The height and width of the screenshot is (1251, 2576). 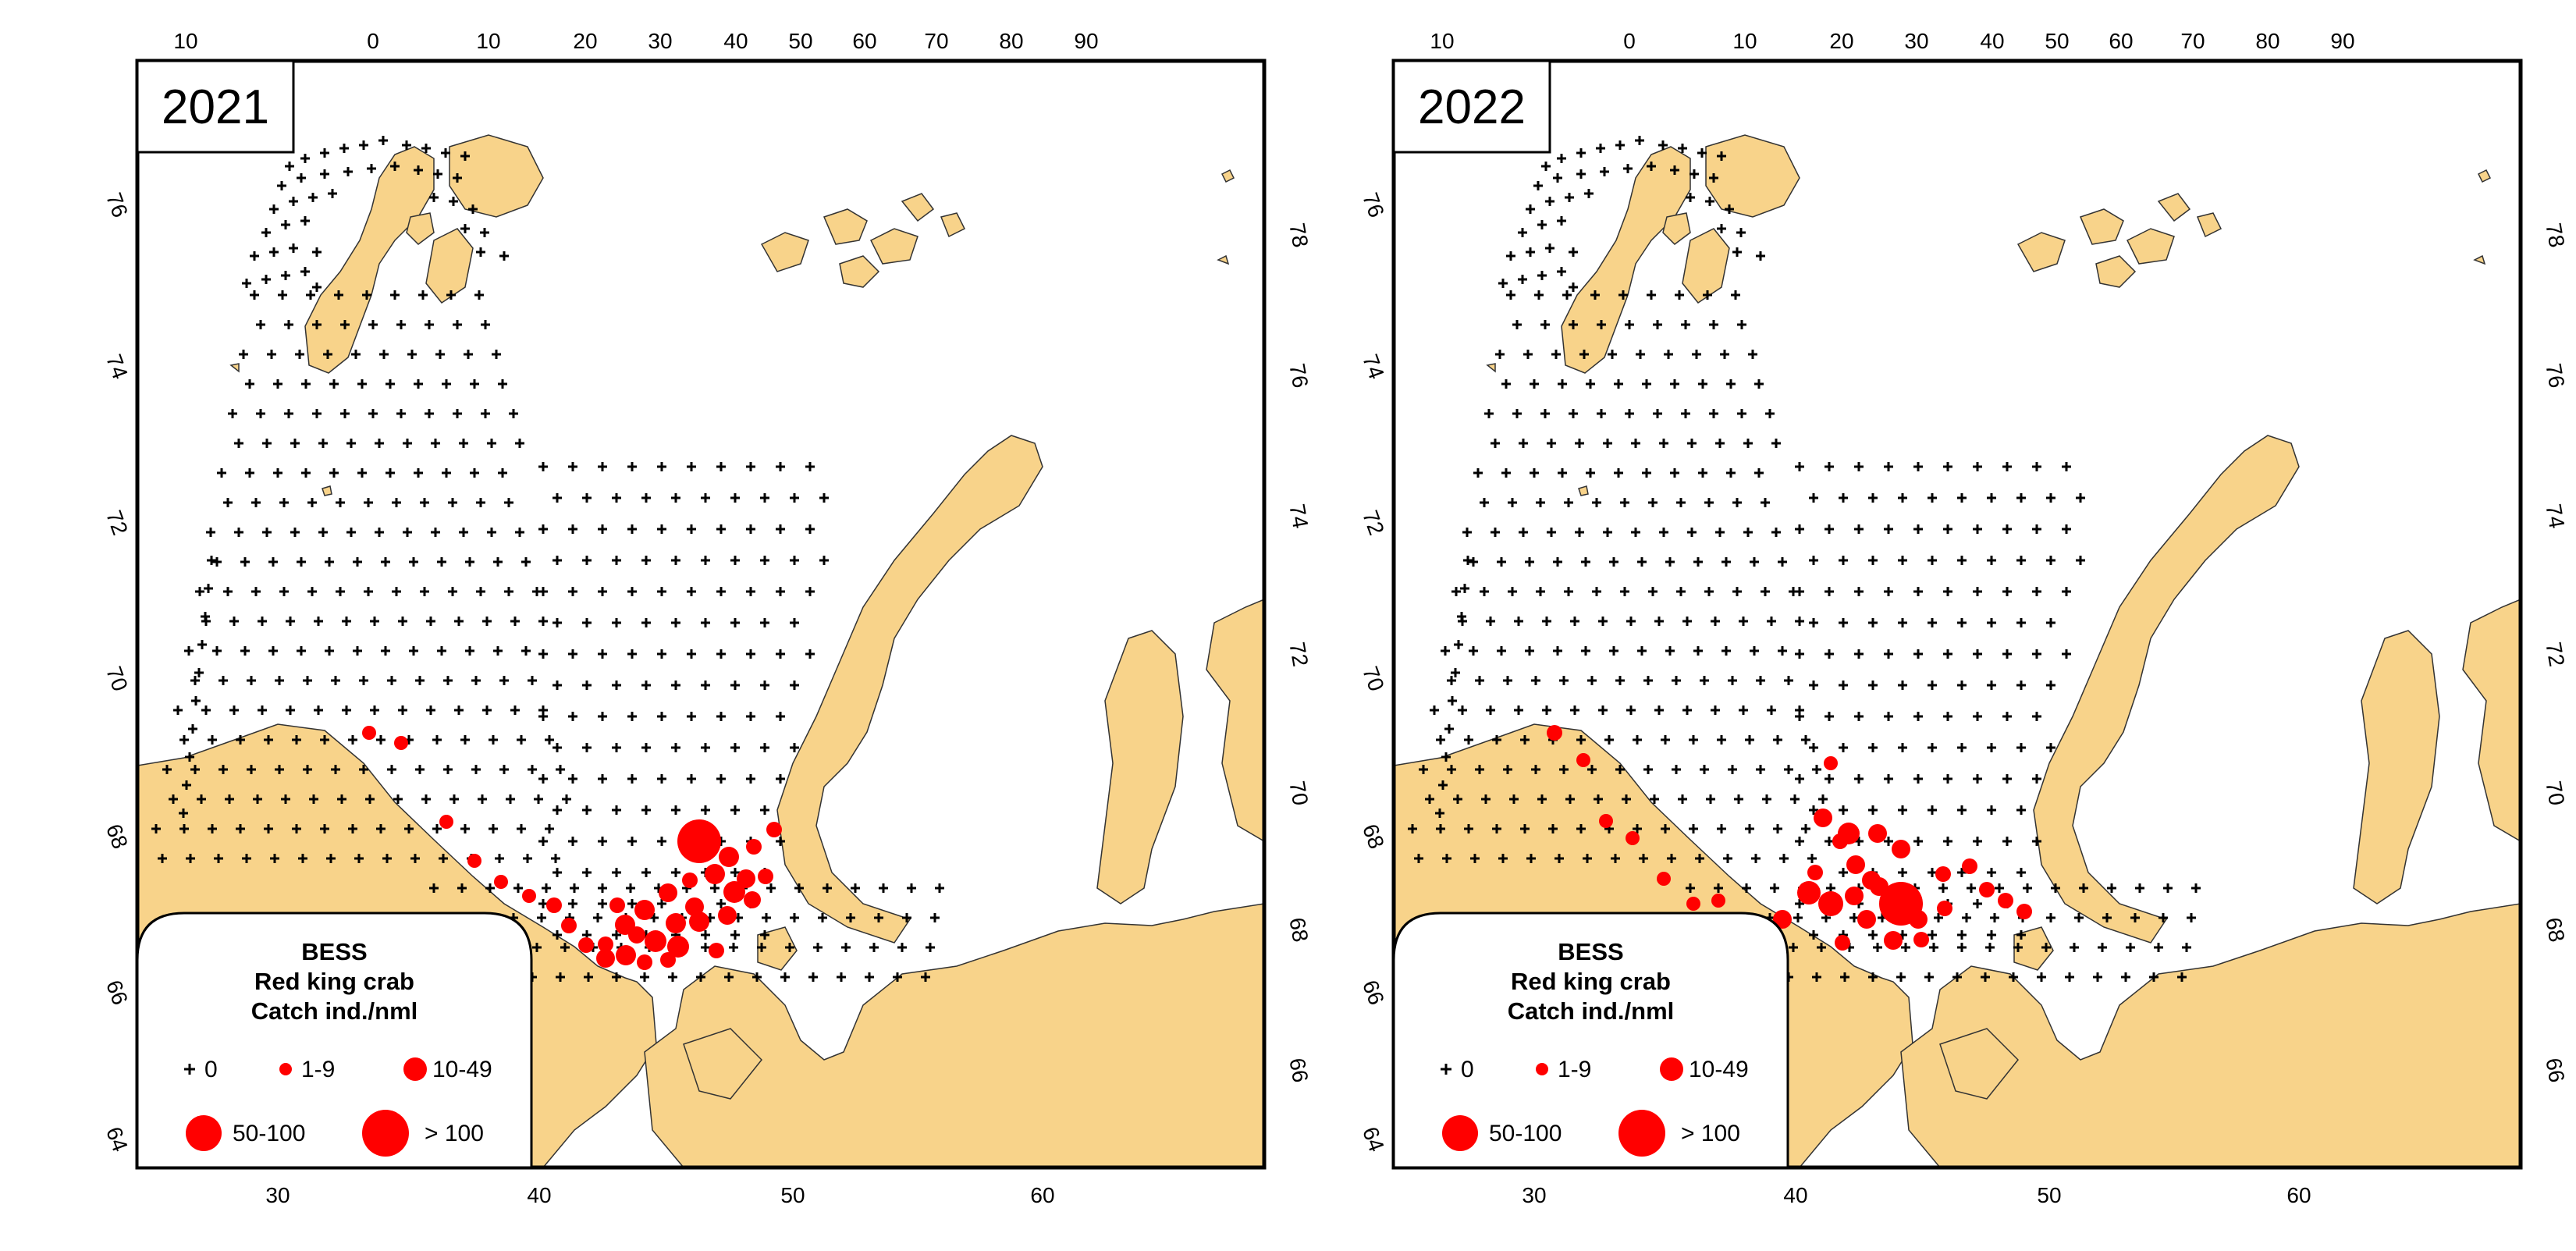 I want to click on top-tick-label: 80, so click(x=2267, y=41).